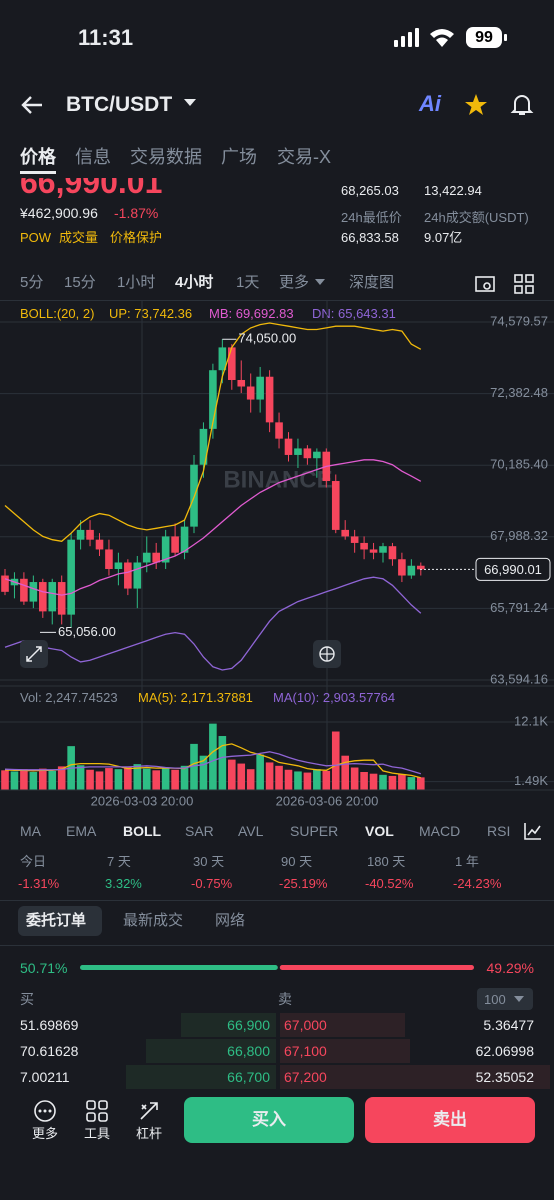  I want to click on more-icon, so click(45, 1111).